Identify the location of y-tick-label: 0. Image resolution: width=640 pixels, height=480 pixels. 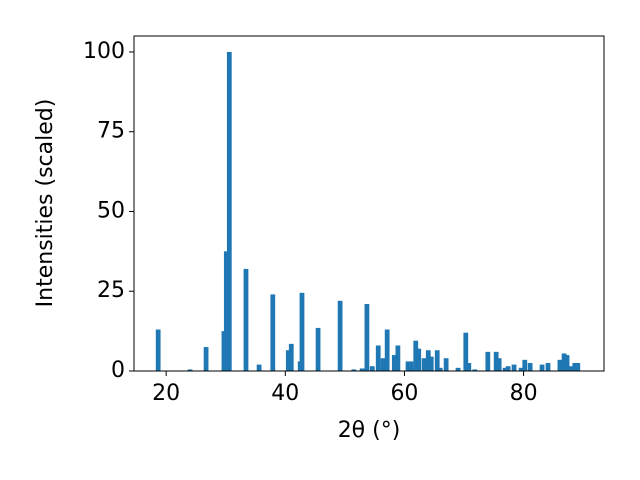
(118, 370).